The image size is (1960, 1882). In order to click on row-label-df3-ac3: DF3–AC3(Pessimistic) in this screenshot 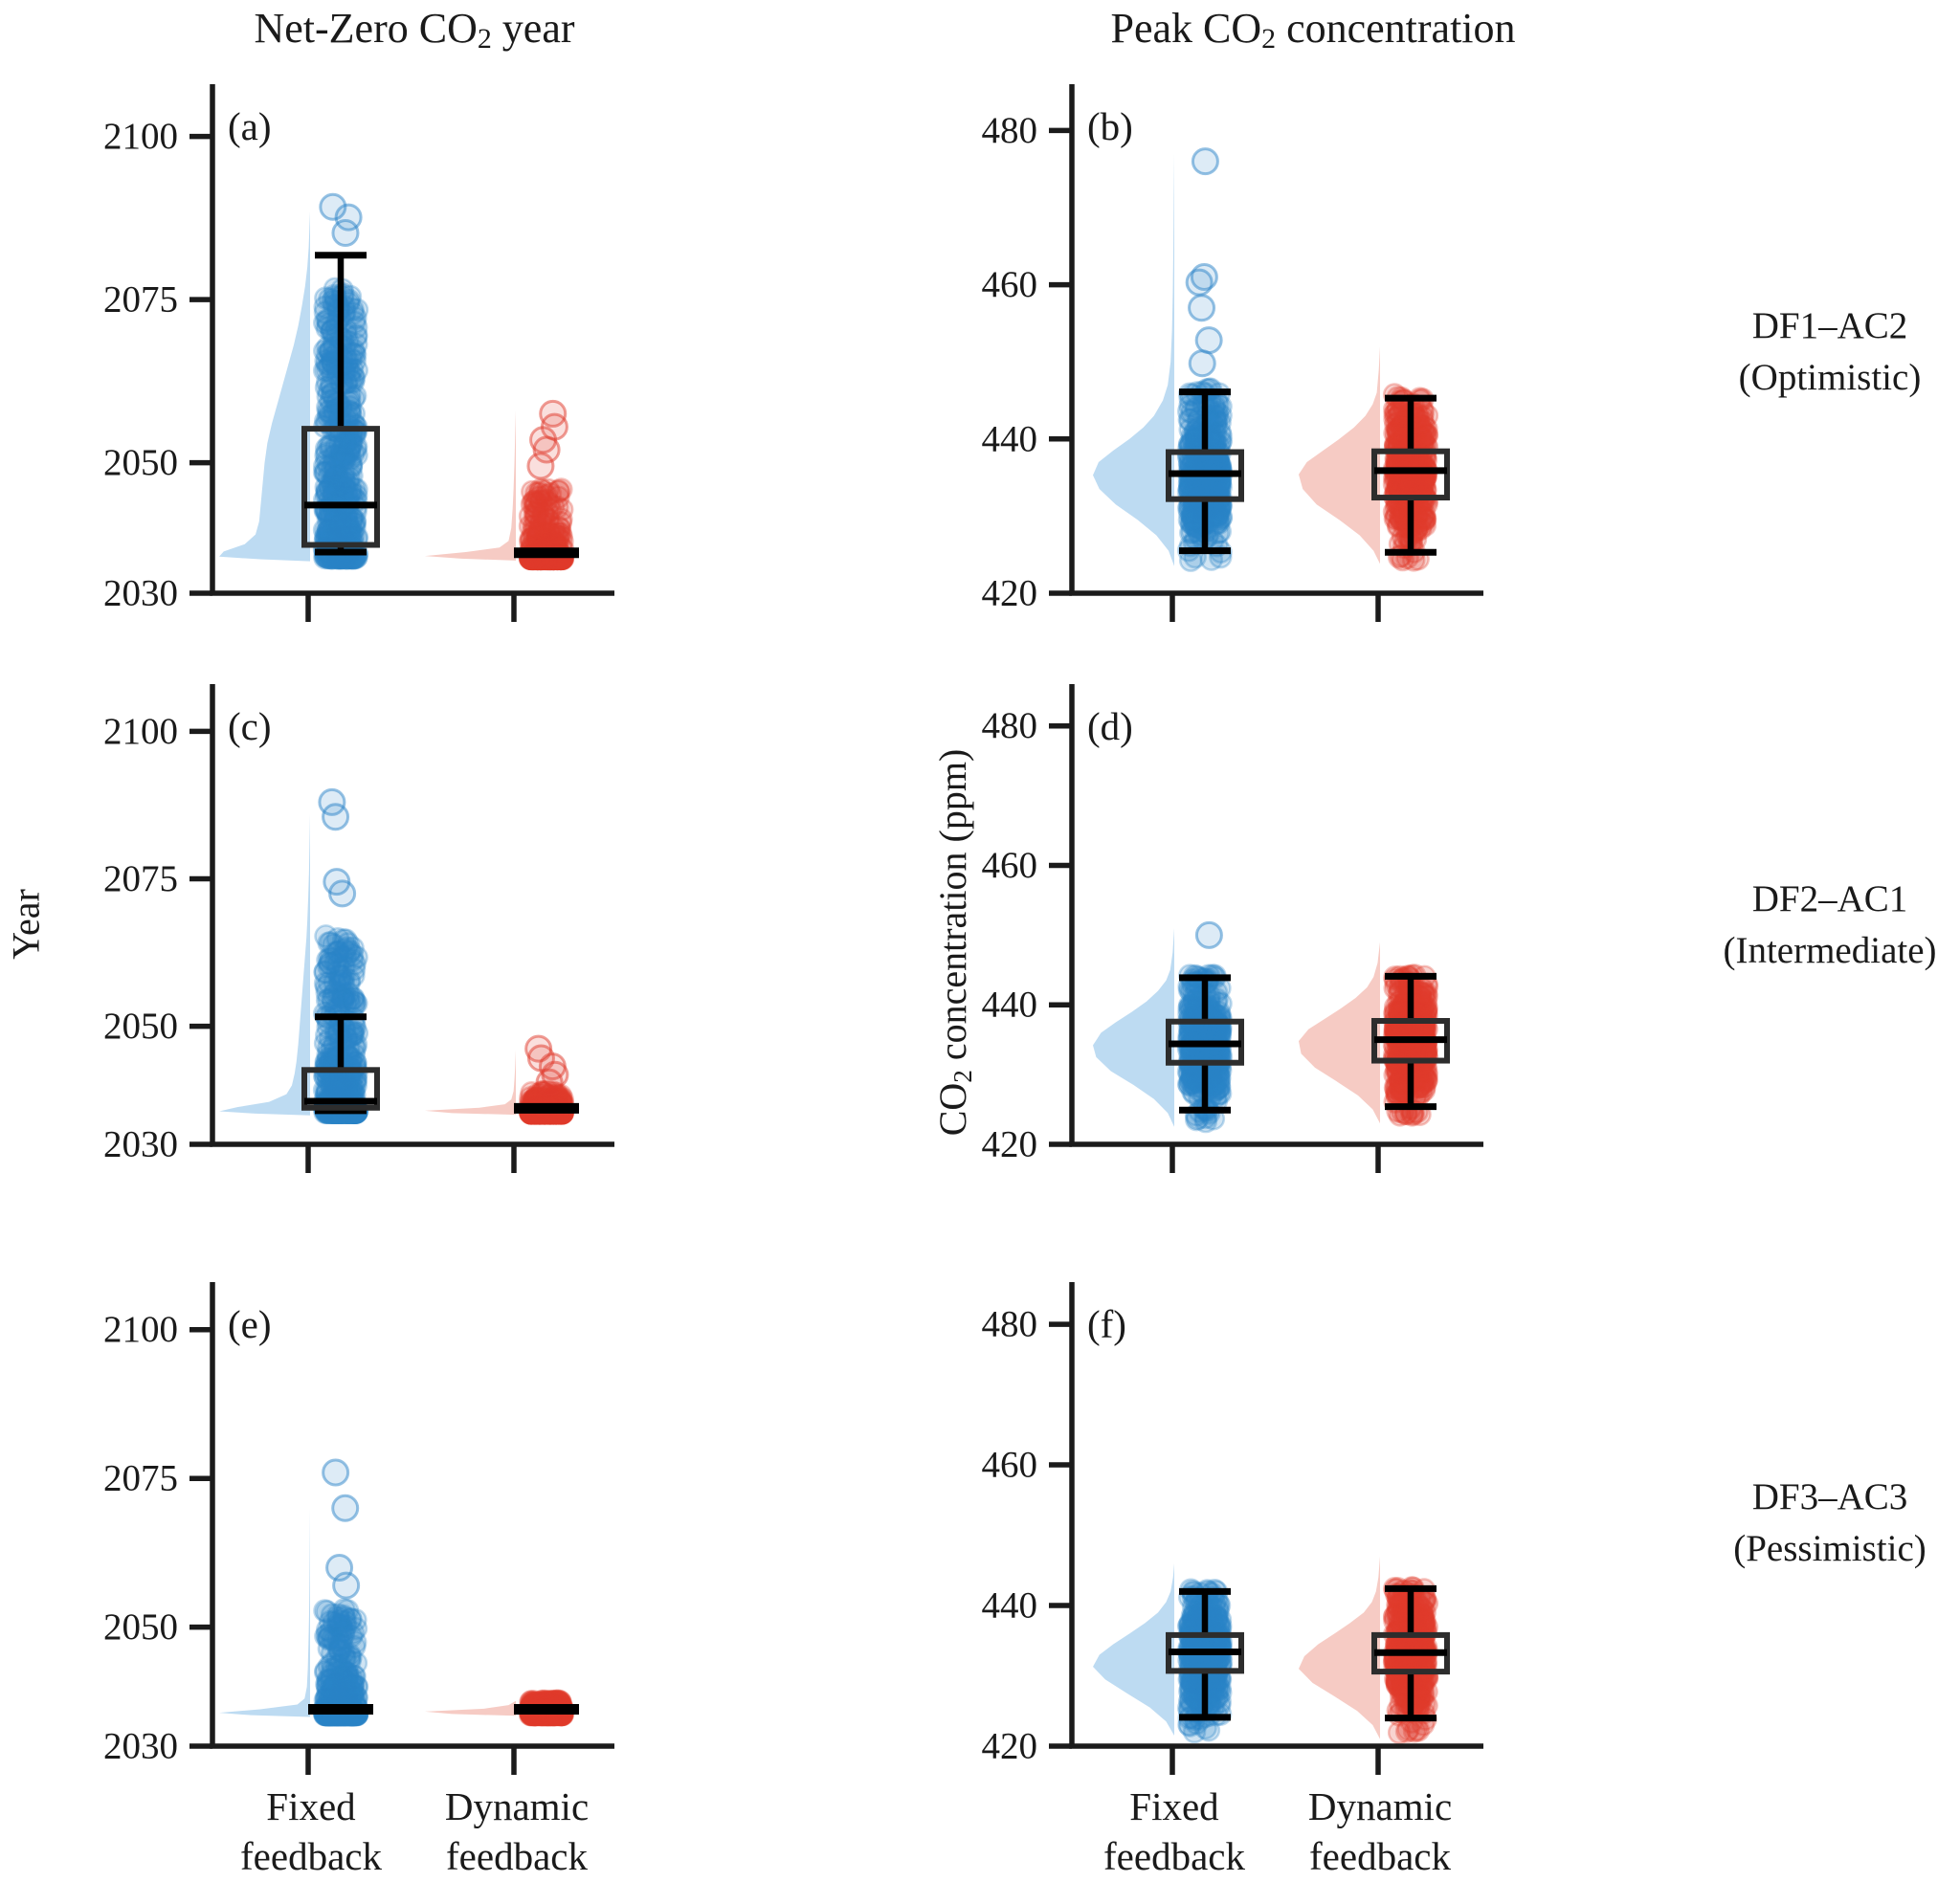, I will do `click(1830, 1523)`.